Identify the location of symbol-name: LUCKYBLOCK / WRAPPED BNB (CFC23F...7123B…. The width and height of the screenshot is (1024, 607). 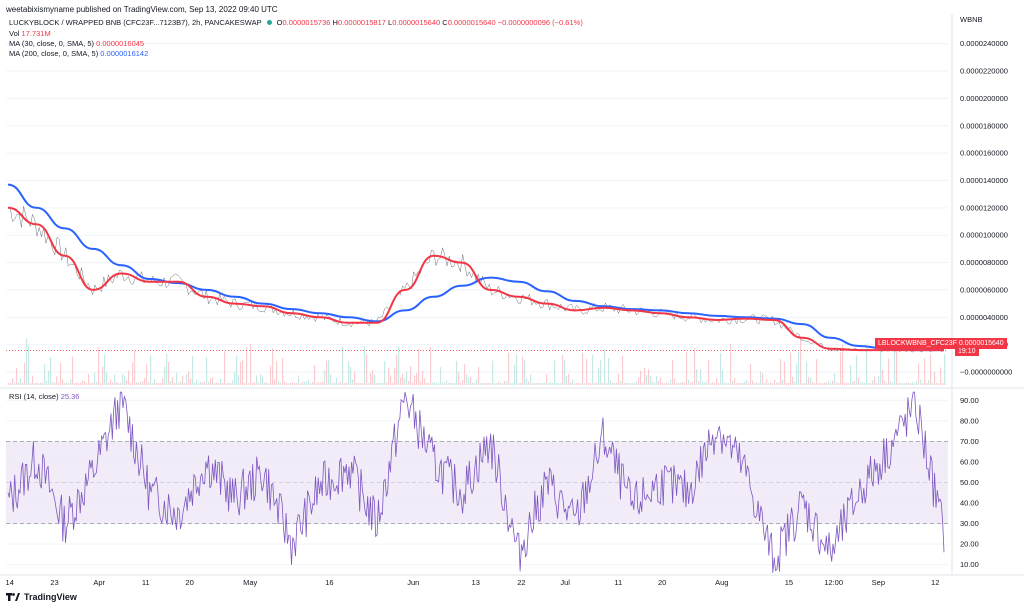
(135, 22).